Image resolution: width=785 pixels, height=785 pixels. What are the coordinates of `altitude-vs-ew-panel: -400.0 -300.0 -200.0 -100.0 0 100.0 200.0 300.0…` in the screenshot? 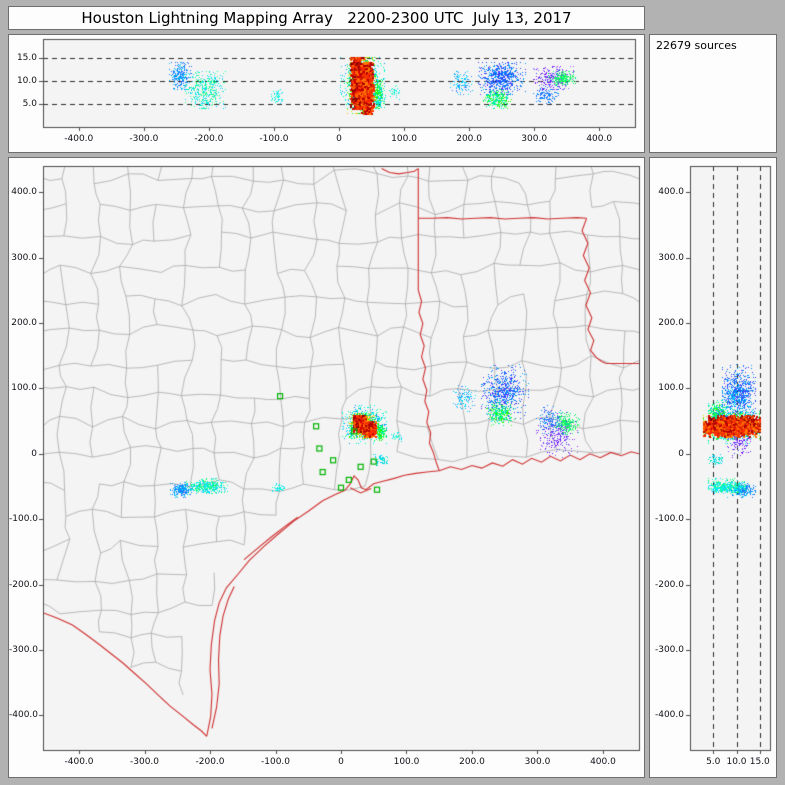 It's located at (326, 93).